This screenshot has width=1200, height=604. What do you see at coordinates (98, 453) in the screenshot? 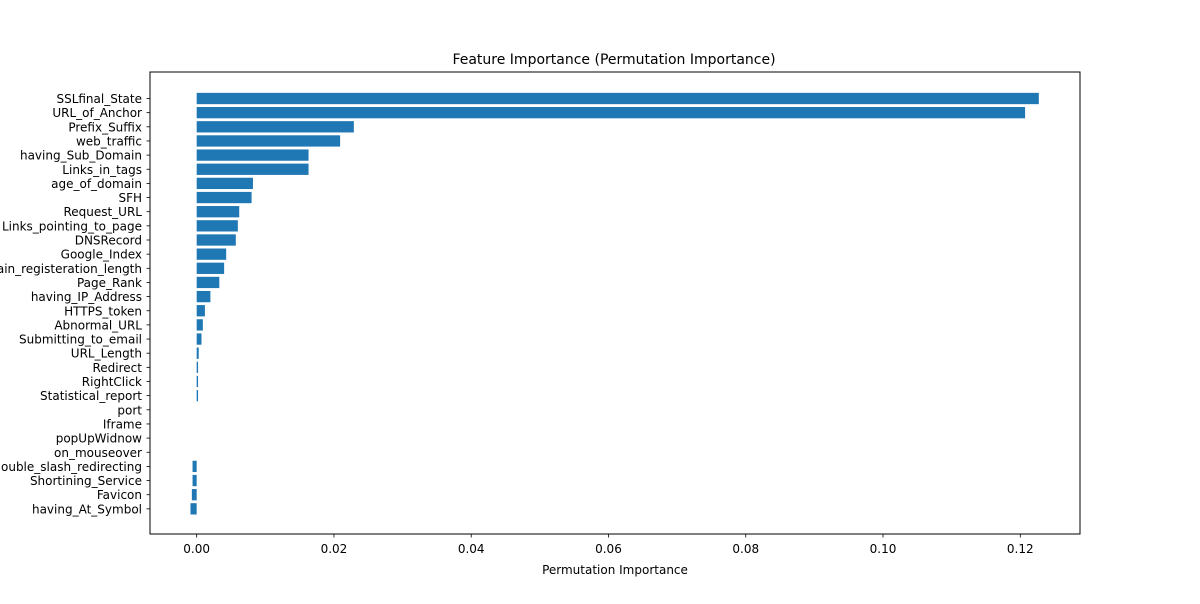
I see `y-tick-label: on_mouseover` at bounding box center [98, 453].